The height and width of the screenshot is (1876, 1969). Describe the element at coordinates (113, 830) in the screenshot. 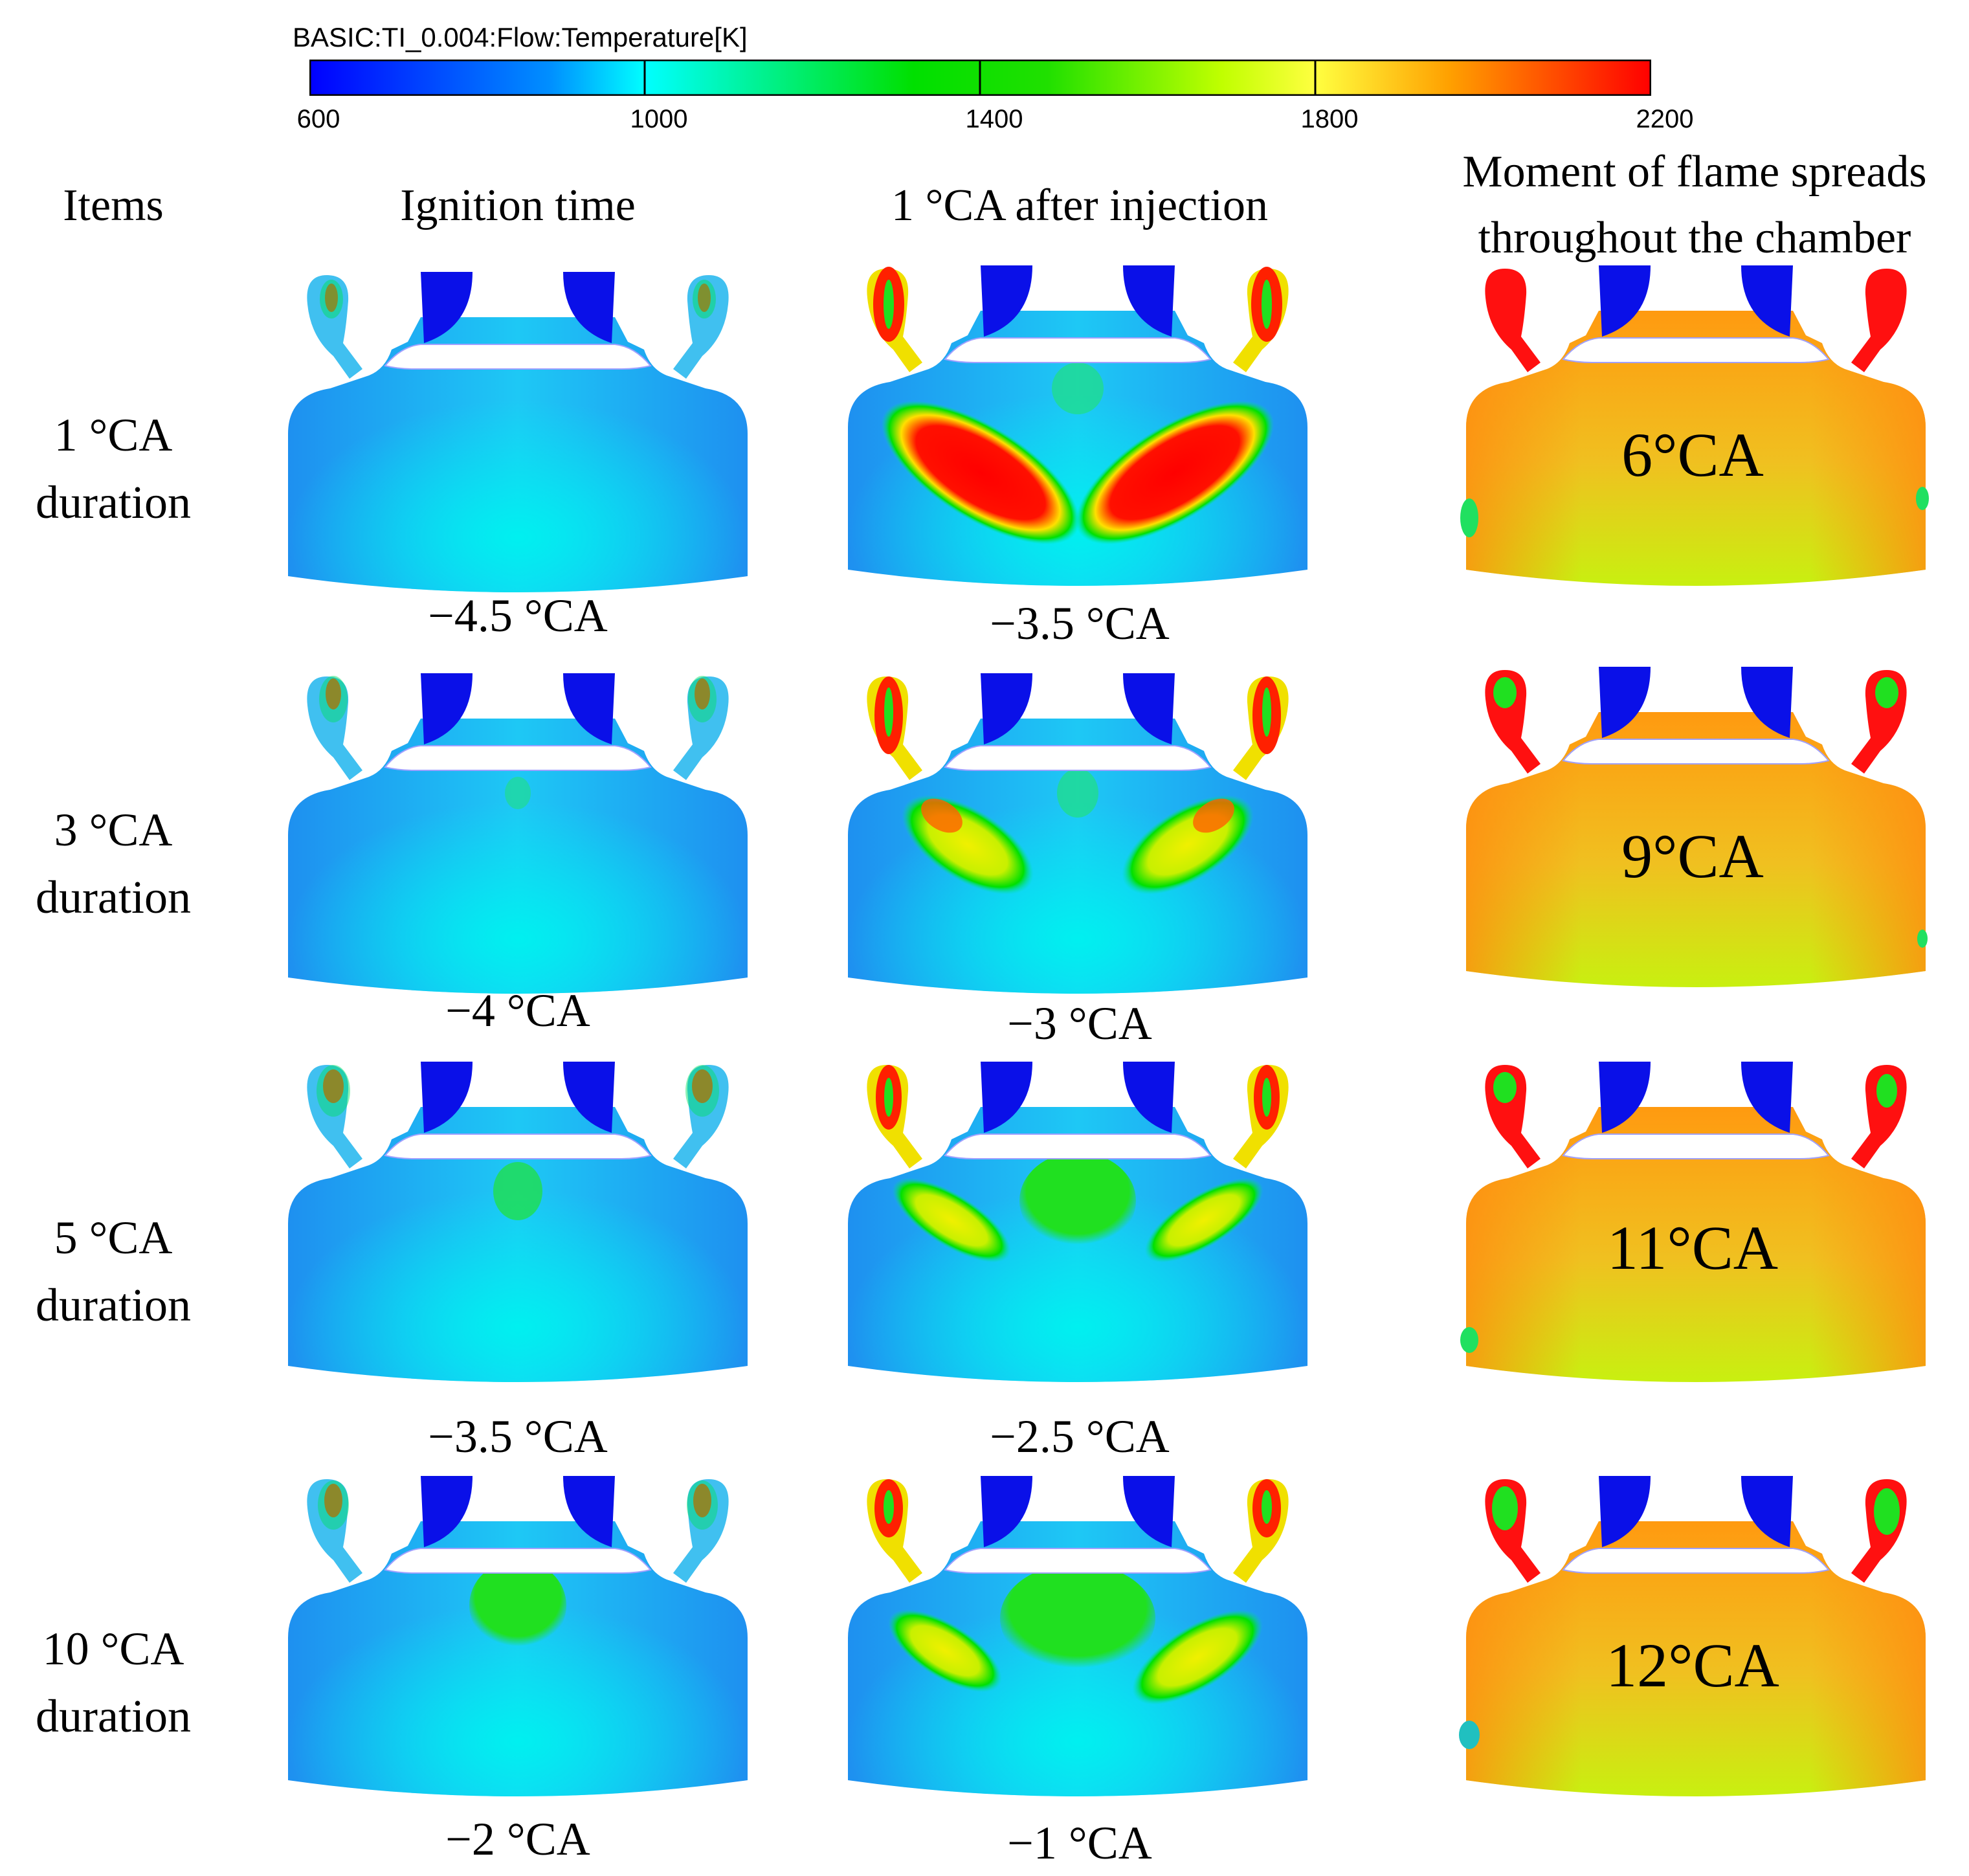

I see `row-label-2-line1: 3 °CA` at that location.